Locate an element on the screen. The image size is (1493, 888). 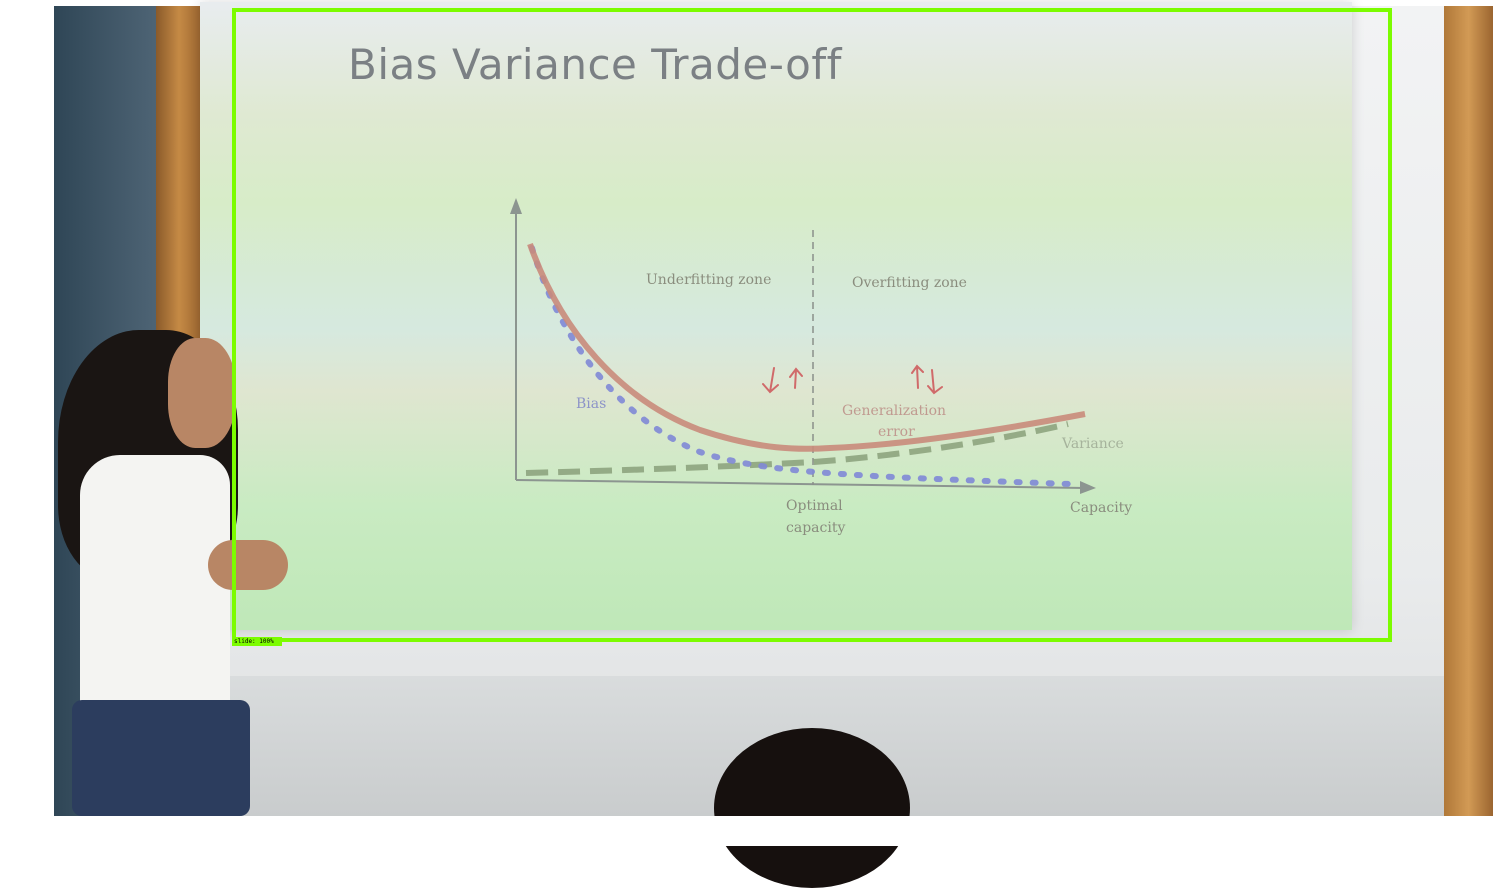
bottom-margin is located at coordinates (746, 831).